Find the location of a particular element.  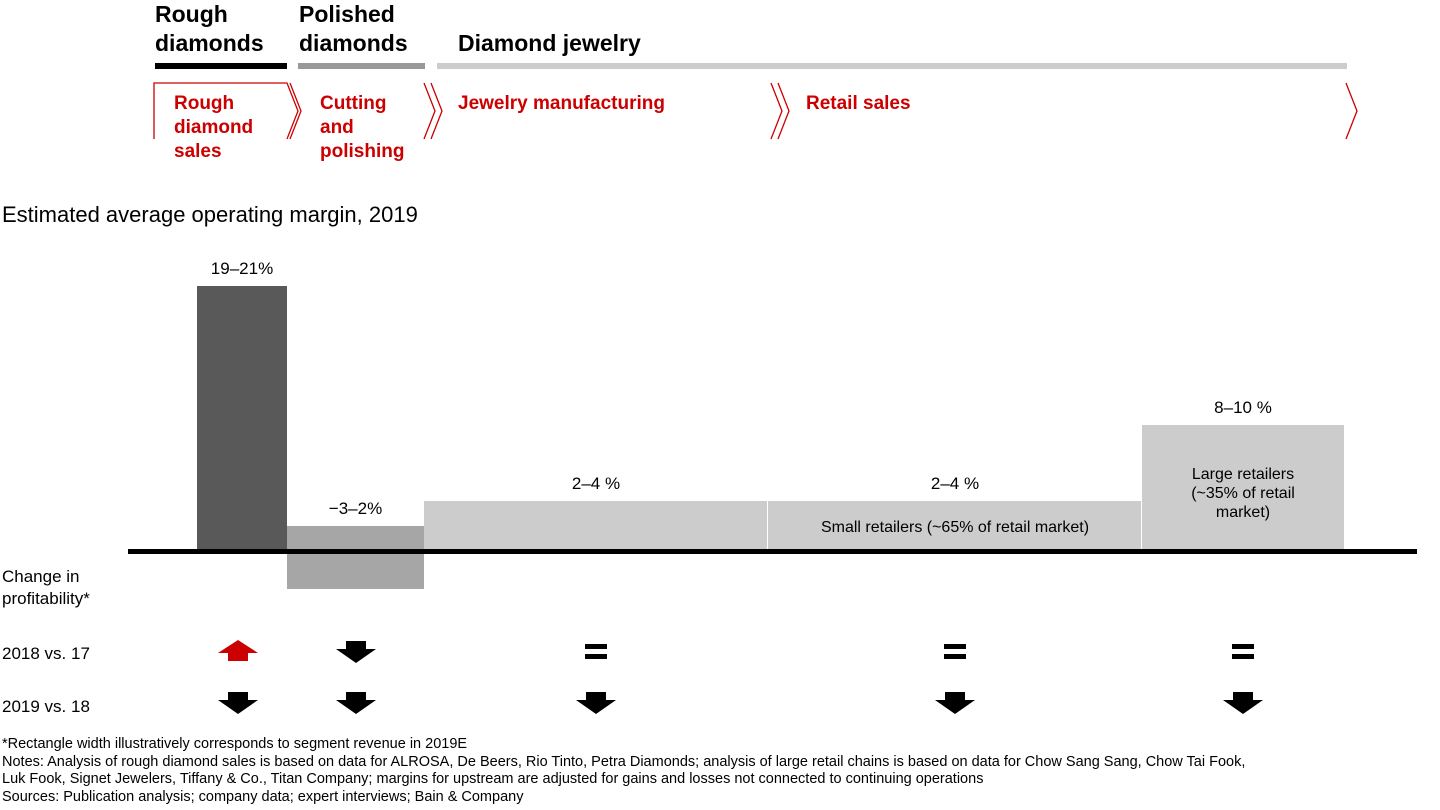

step-label-jewelry-manufacturing: Jewelry manufacturing is located at coordinates (561, 103).